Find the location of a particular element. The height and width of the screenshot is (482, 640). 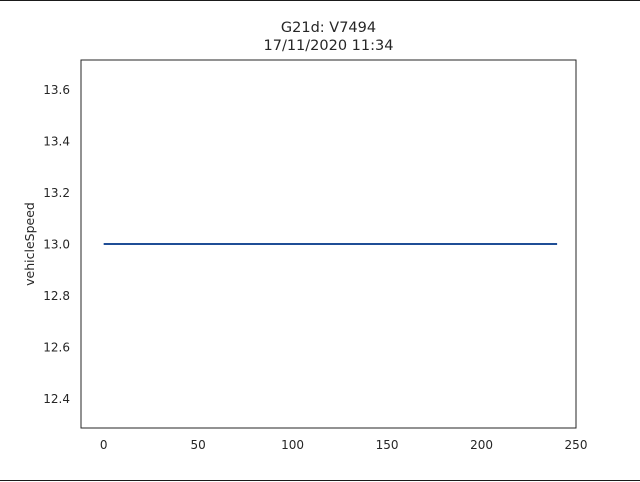

y-tick-label: 13.2 is located at coordinates (56, 193).